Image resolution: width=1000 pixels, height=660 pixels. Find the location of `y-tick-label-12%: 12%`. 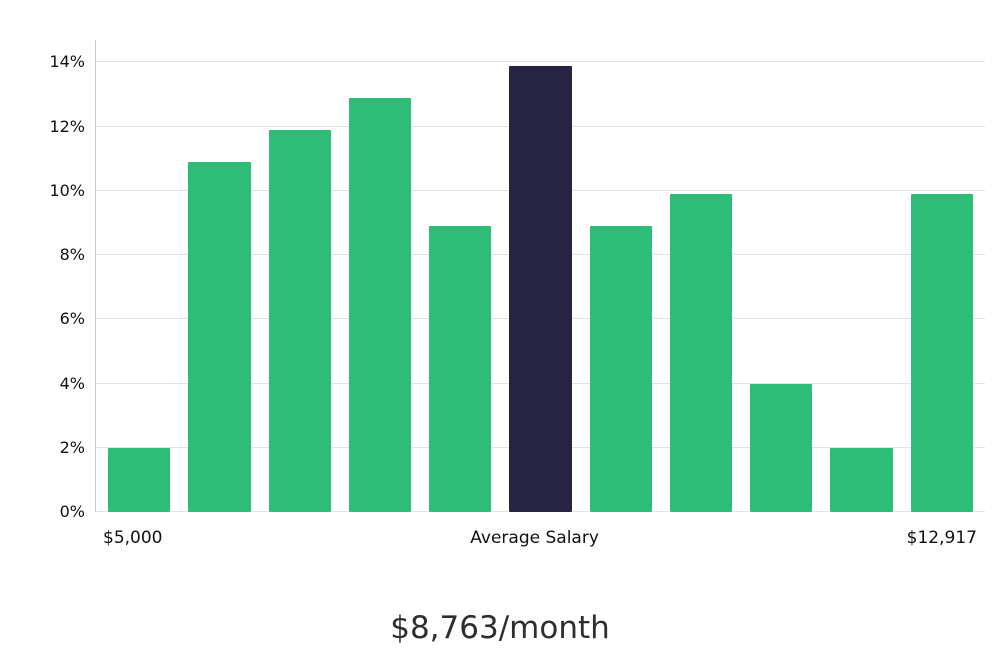

y-tick-label-12%: 12% is located at coordinates (67, 126).